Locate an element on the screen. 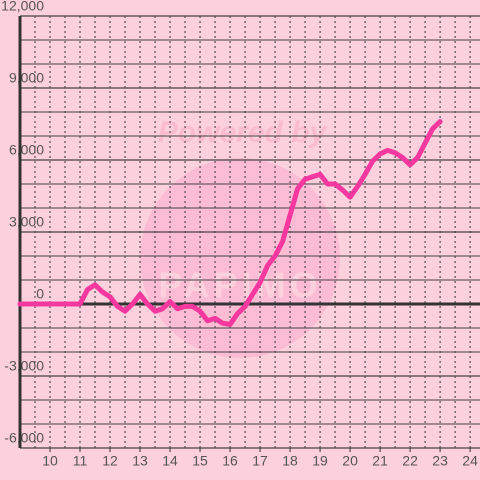 Image resolution: width=480 pixels, height=480 pixels. x-tick-label: 18 is located at coordinates (290, 461).